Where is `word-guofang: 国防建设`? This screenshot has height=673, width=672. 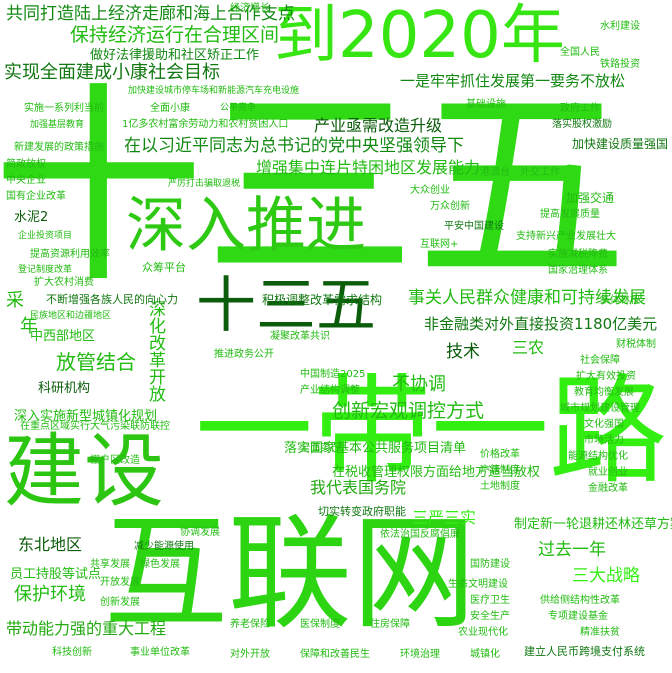 word-guofang: 国防建设 is located at coordinates (490, 564).